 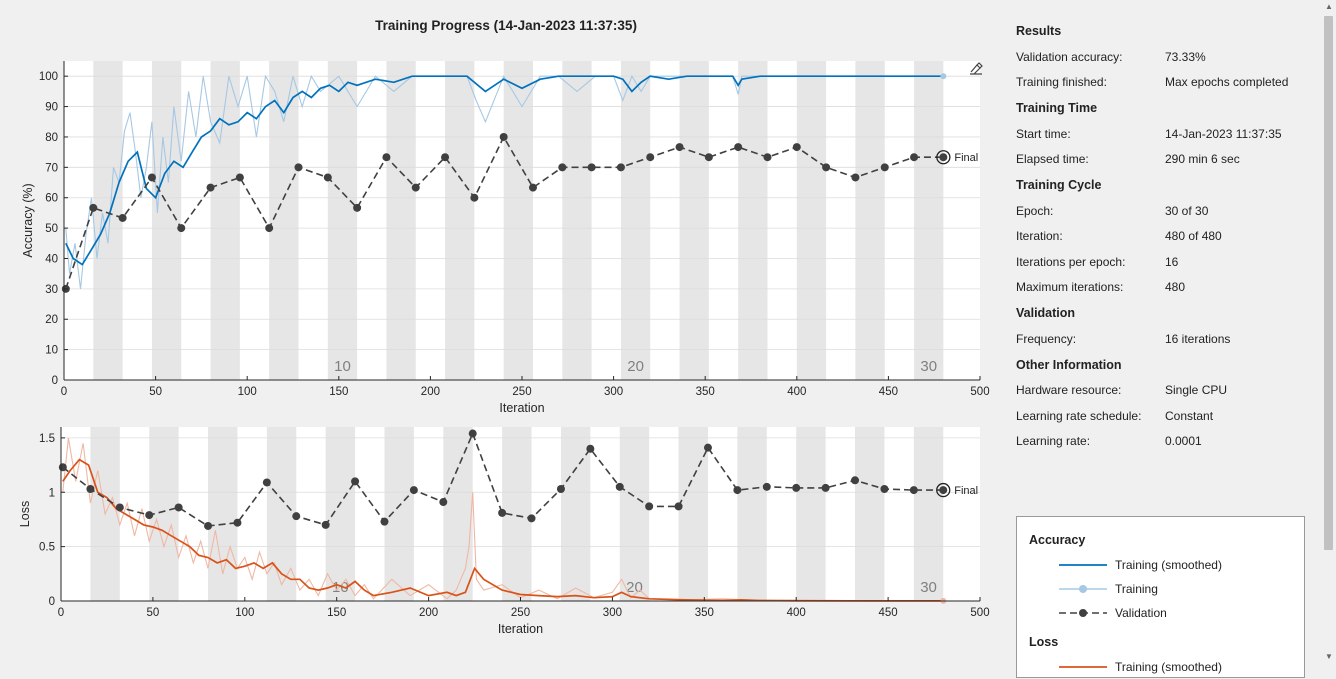 What do you see at coordinates (430, 392) in the screenshot?
I see `x-tick-label: 200` at bounding box center [430, 392].